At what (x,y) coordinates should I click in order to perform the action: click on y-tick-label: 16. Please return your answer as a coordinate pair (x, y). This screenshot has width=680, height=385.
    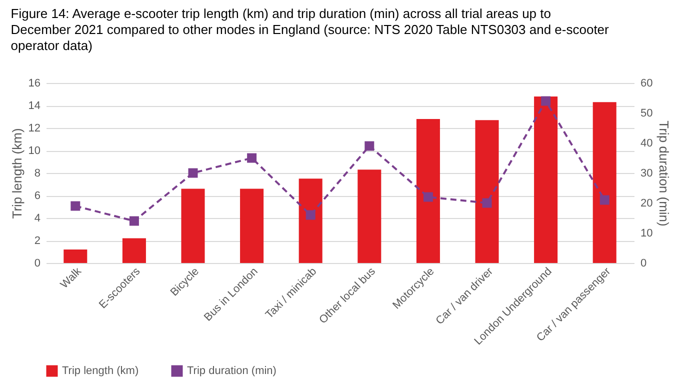
    Looking at the image, I should click on (34, 84).